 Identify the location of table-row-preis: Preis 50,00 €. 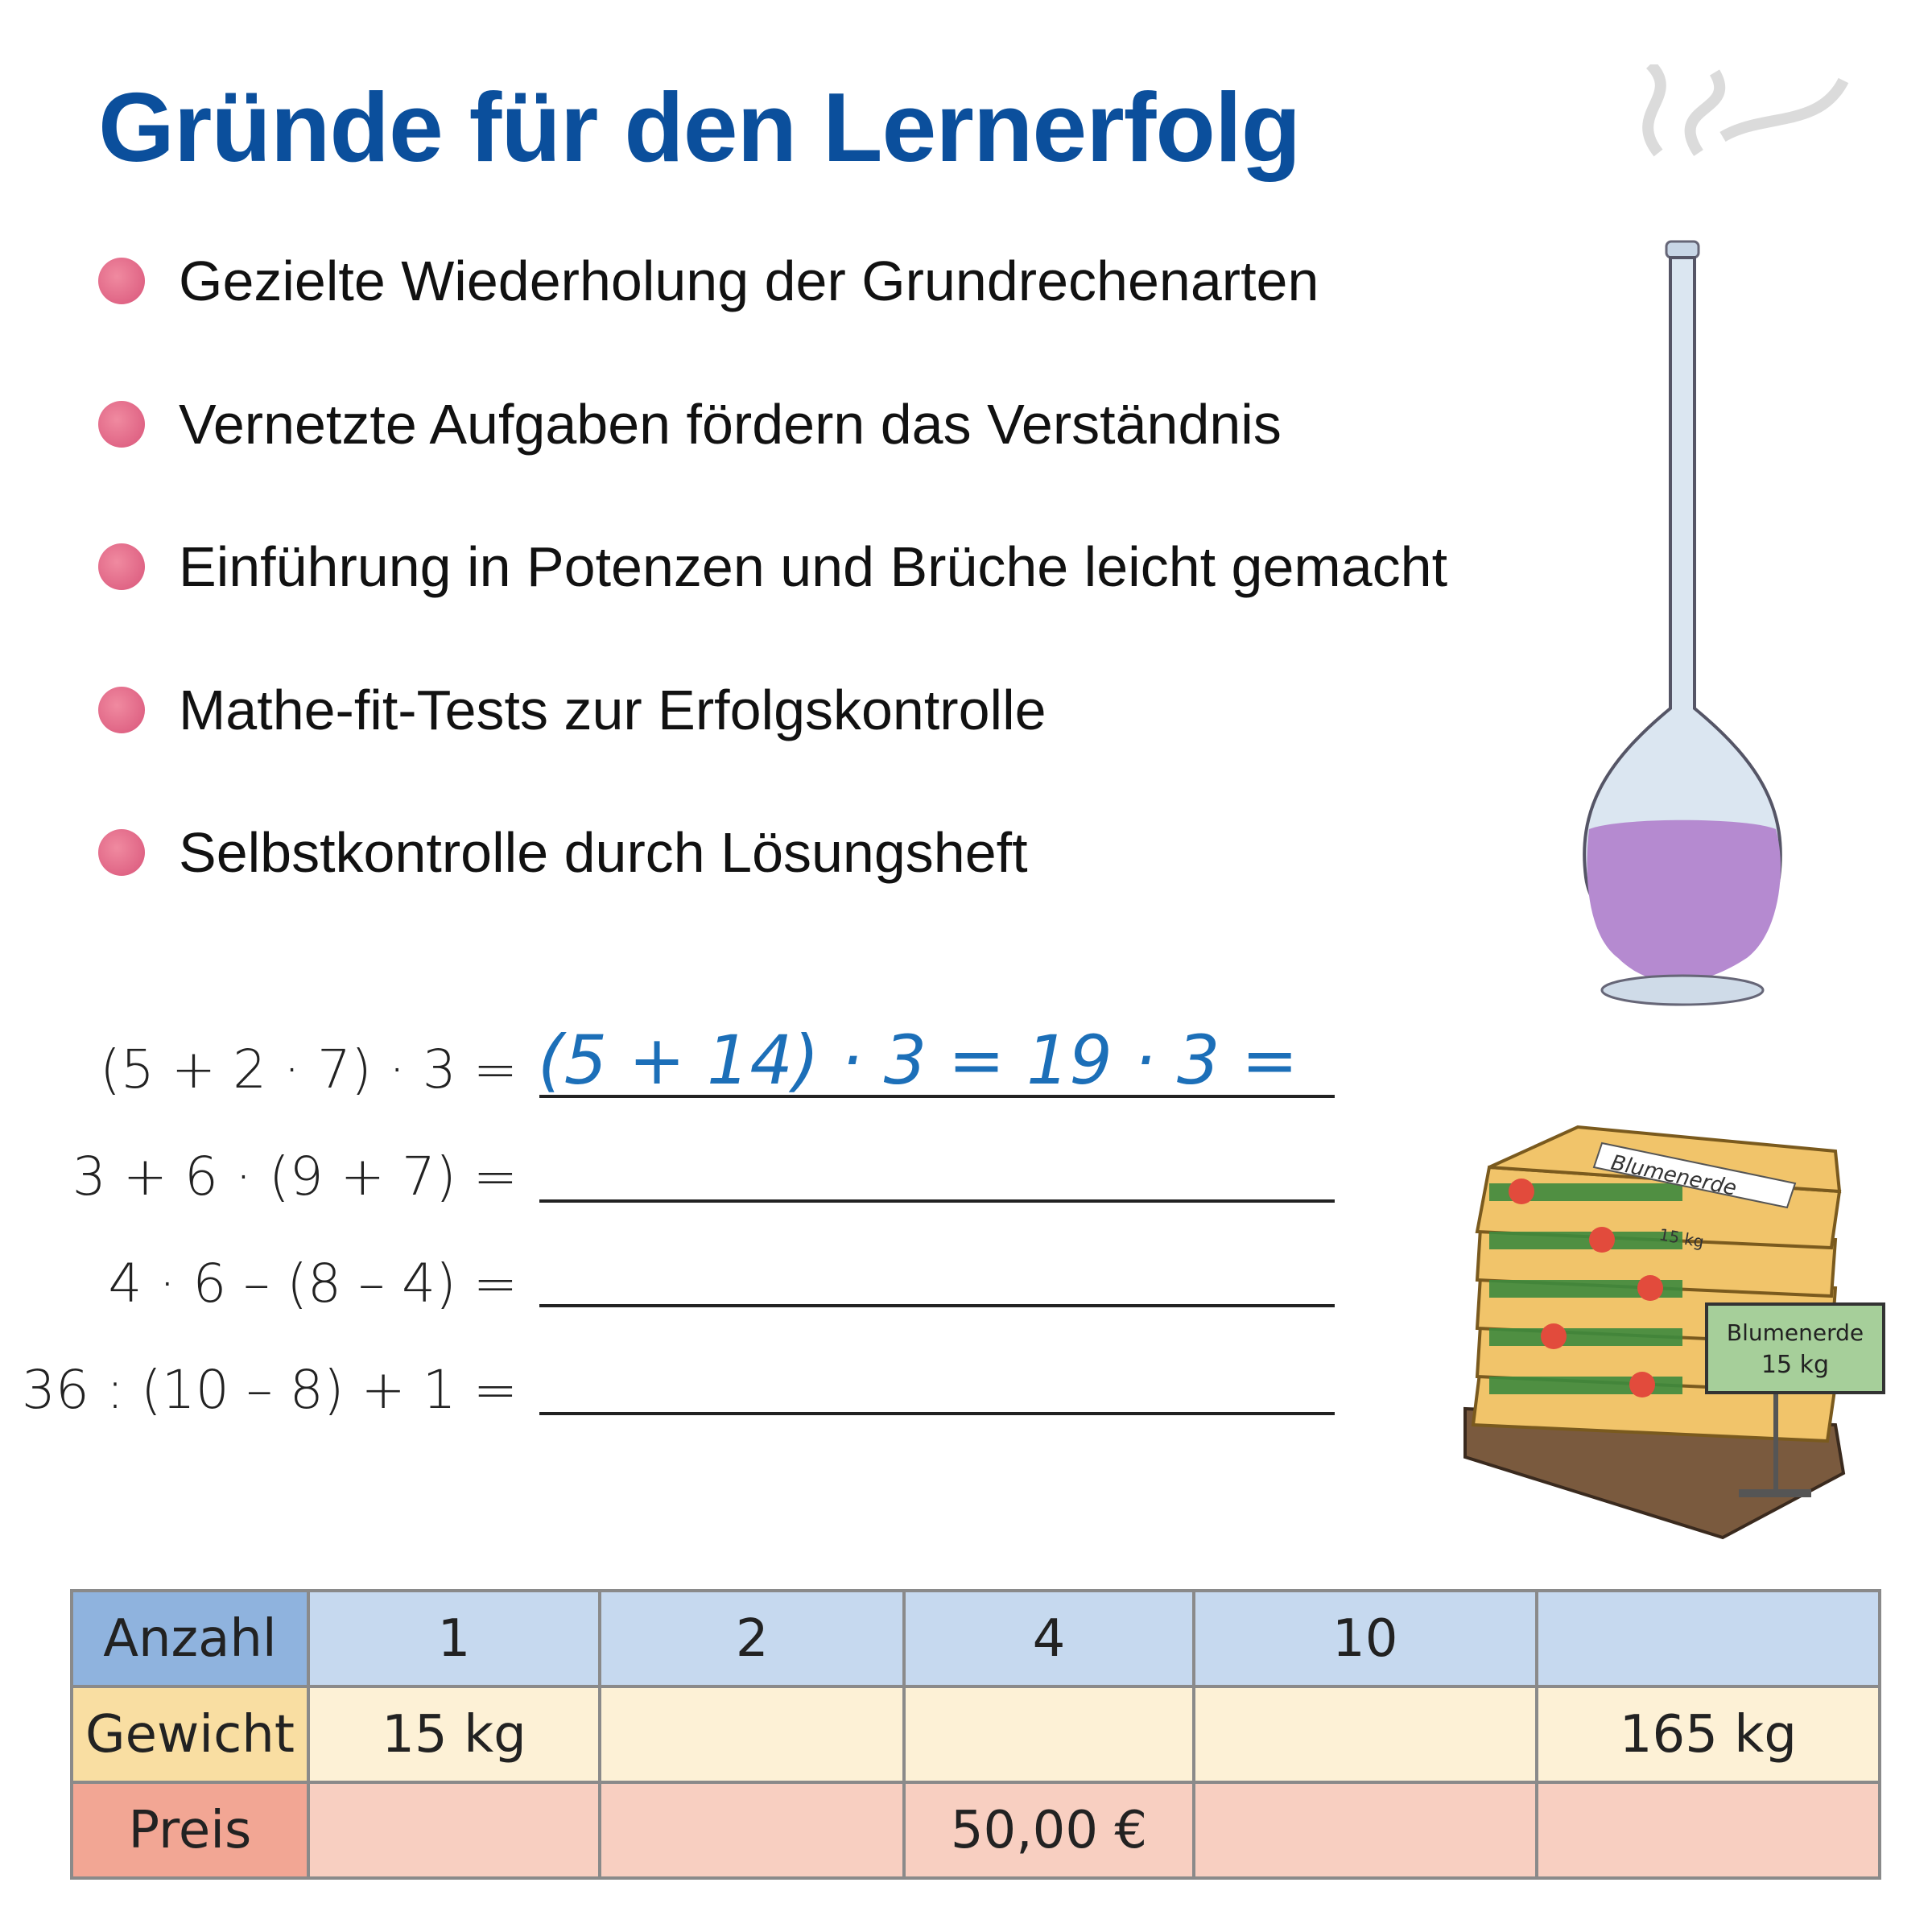
(976, 1830).